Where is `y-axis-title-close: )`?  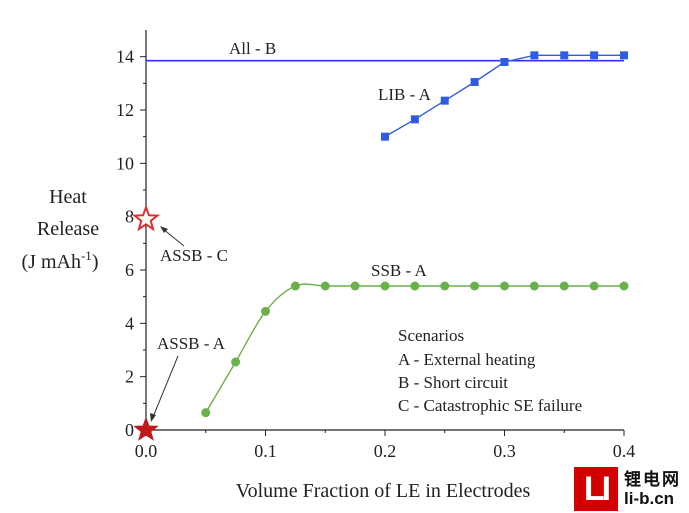
y-axis-title-close: ) is located at coordinates (95, 262).